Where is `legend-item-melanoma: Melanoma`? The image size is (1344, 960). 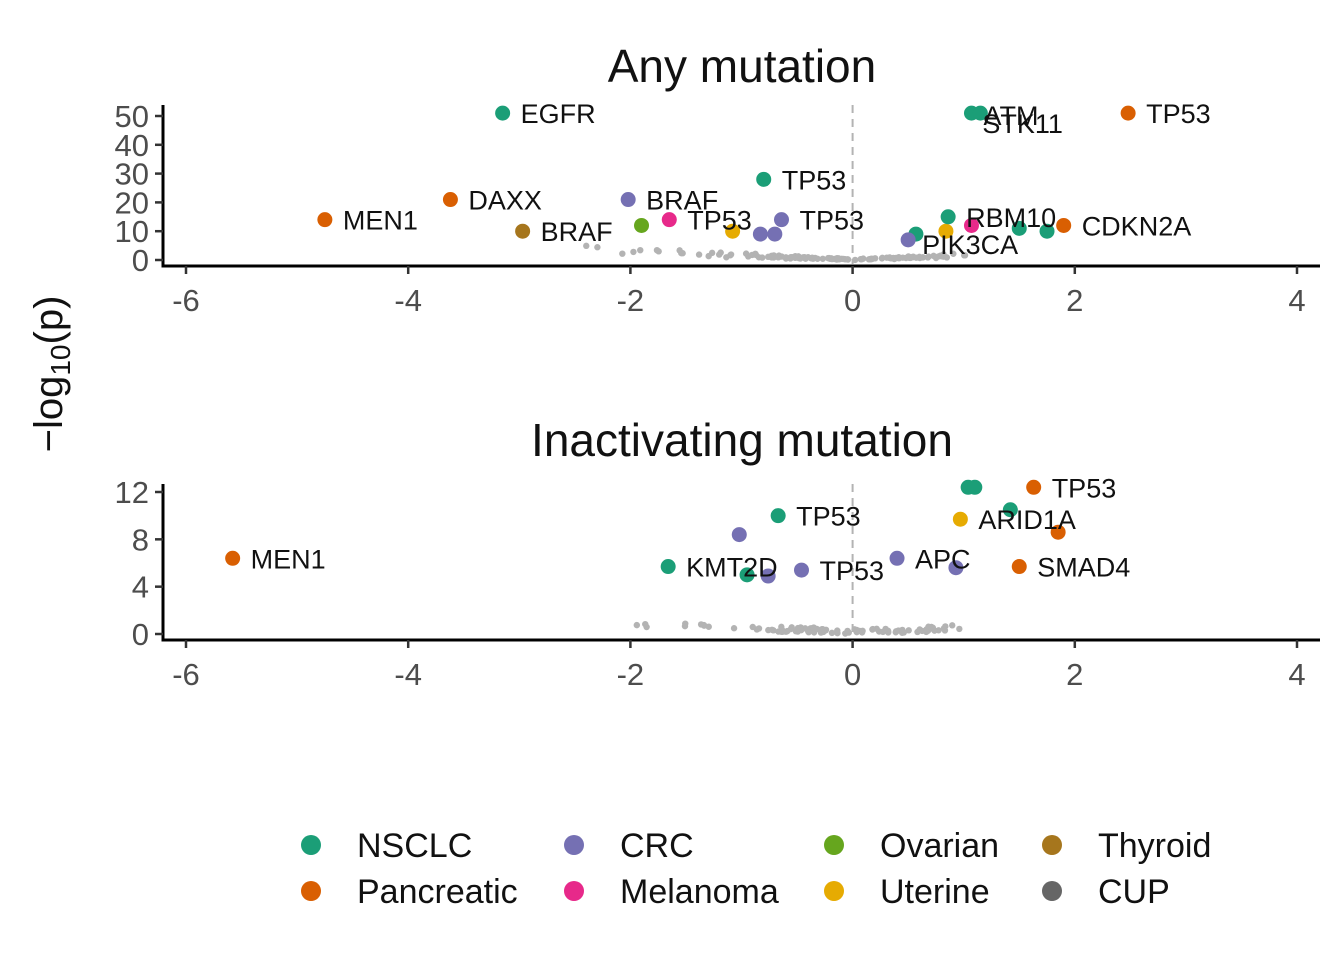 legend-item-melanoma: Melanoma is located at coordinates (671, 892).